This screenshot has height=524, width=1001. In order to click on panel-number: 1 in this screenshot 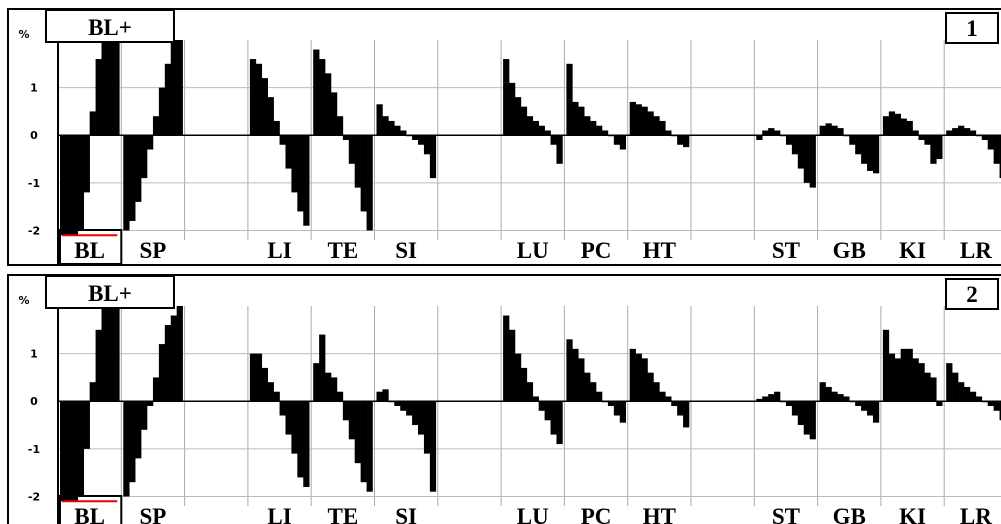, I will do `click(972, 28)`.